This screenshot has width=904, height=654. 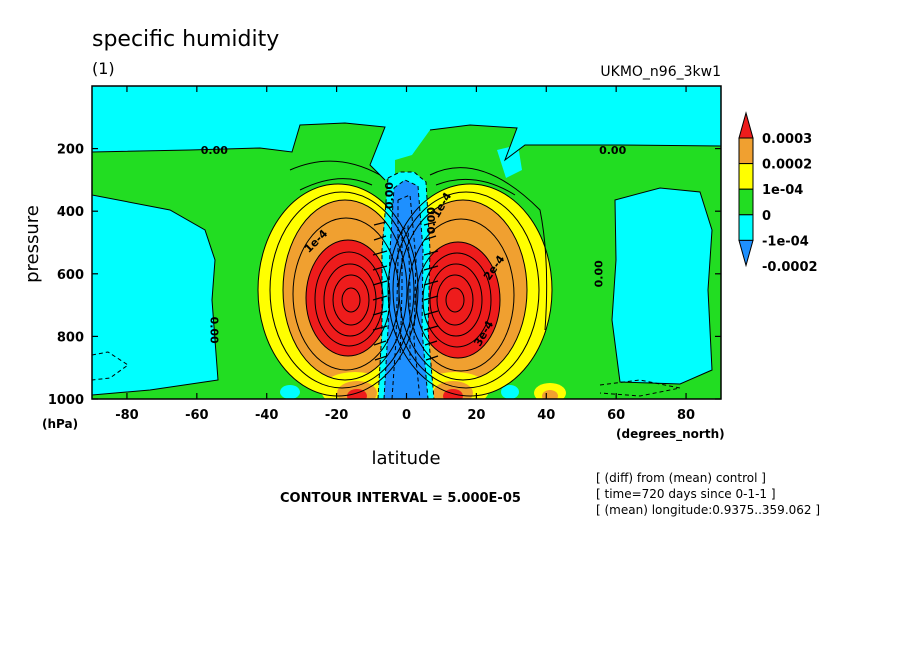 What do you see at coordinates (686, 415) in the screenshot?
I see `x-tick-label: 80` at bounding box center [686, 415].